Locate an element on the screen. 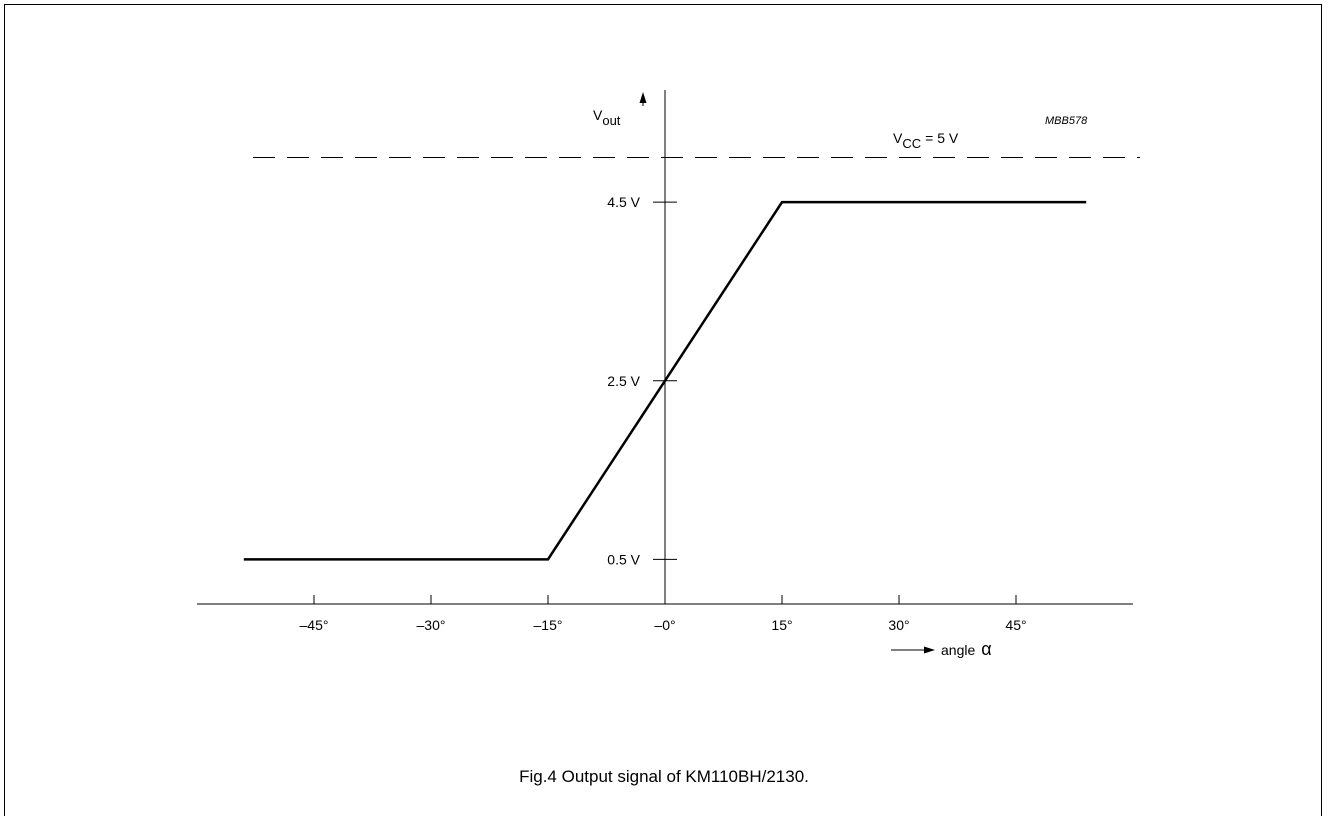  y-tick-label: 4.5 V is located at coordinates (623, 202).